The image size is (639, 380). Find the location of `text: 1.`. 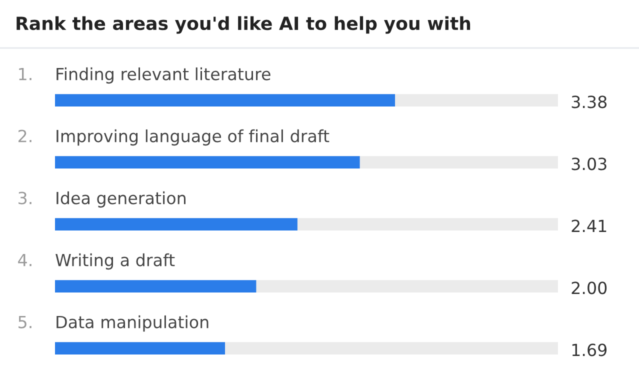

text: 1. is located at coordinates (25, 74).